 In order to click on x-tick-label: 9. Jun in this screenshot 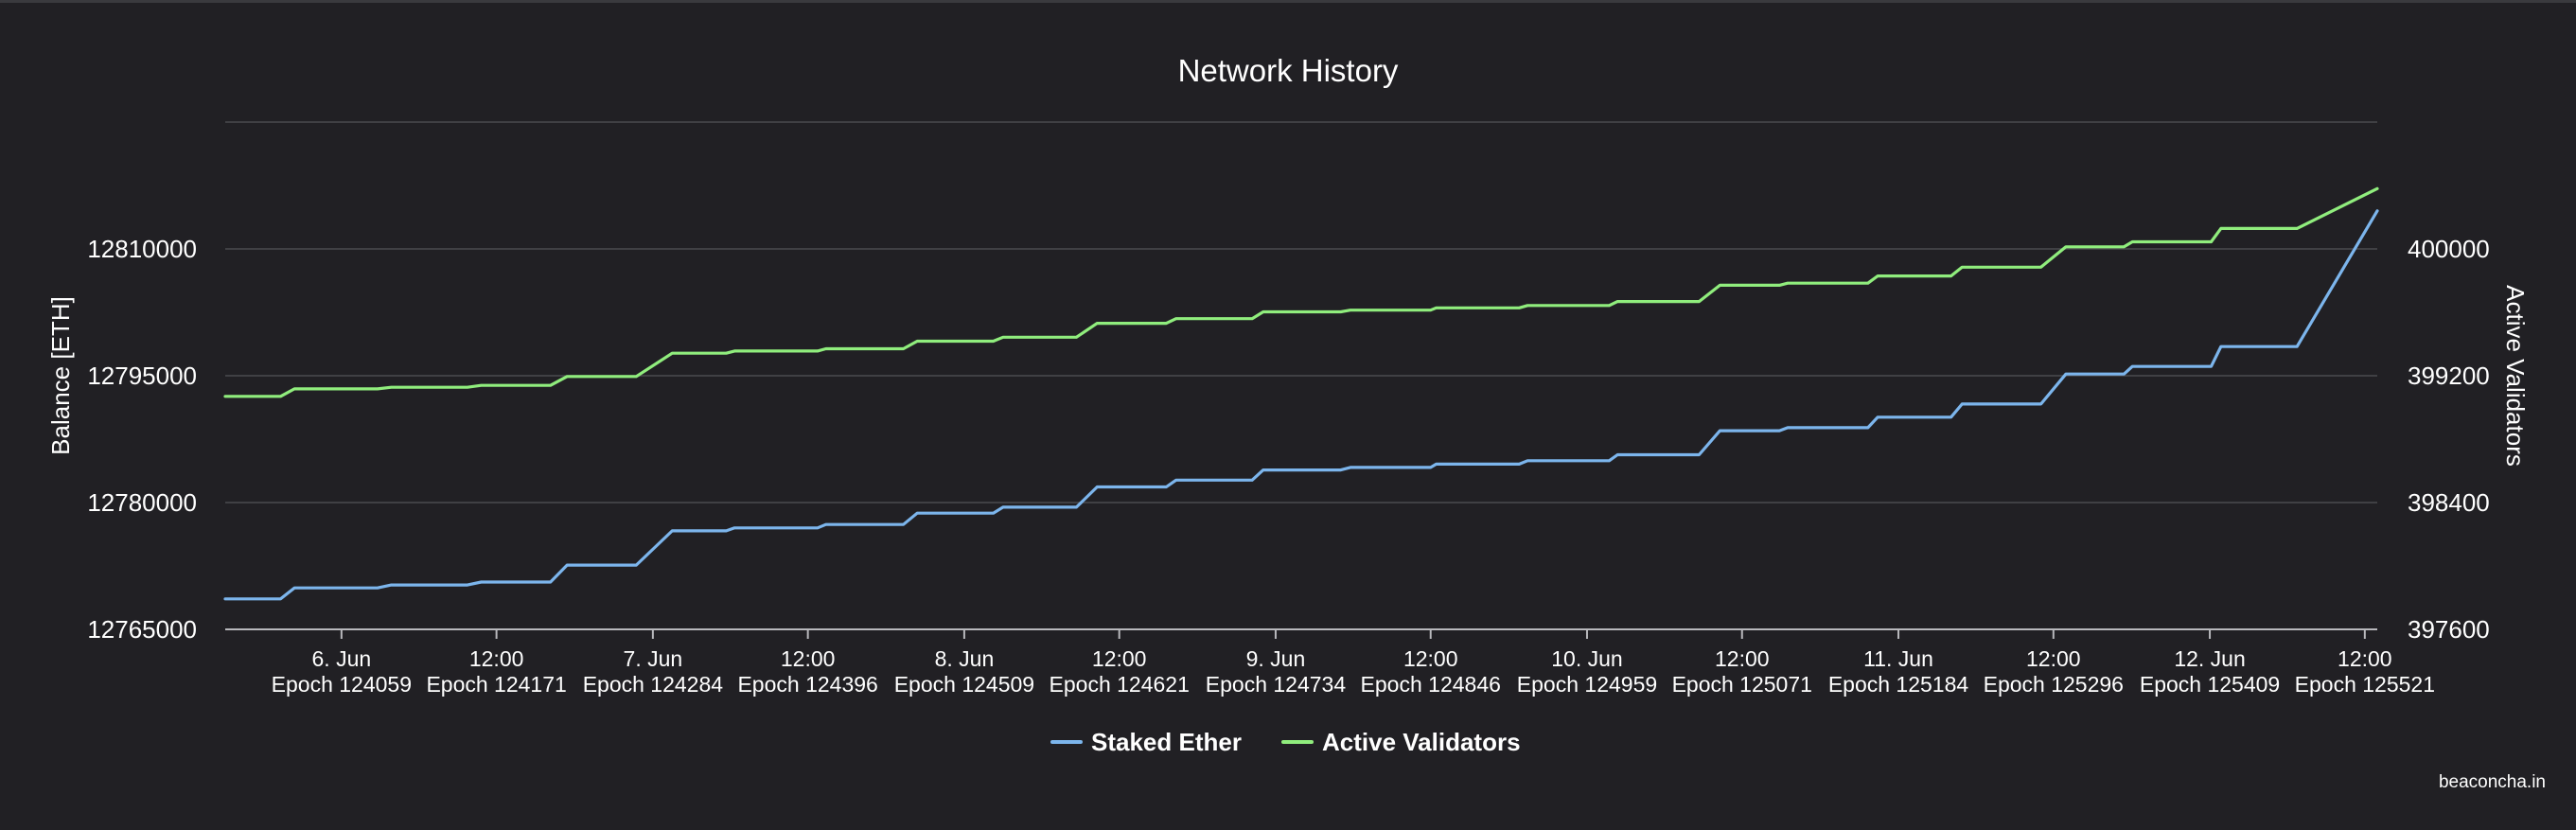, I will do `click(1276, 658)`.